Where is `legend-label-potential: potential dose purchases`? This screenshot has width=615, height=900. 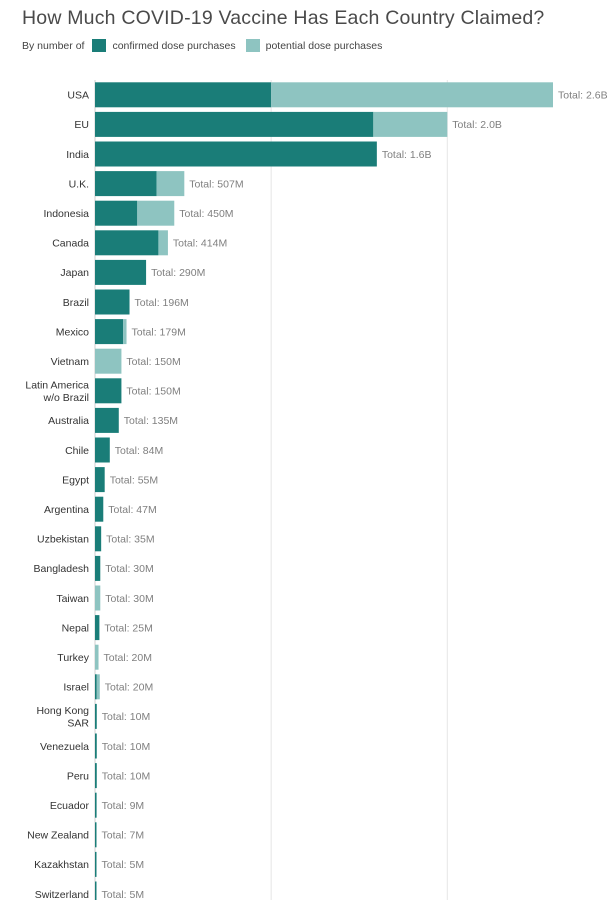 legend-label-potential: potential dose purchases is located at coordinates (324, 45).